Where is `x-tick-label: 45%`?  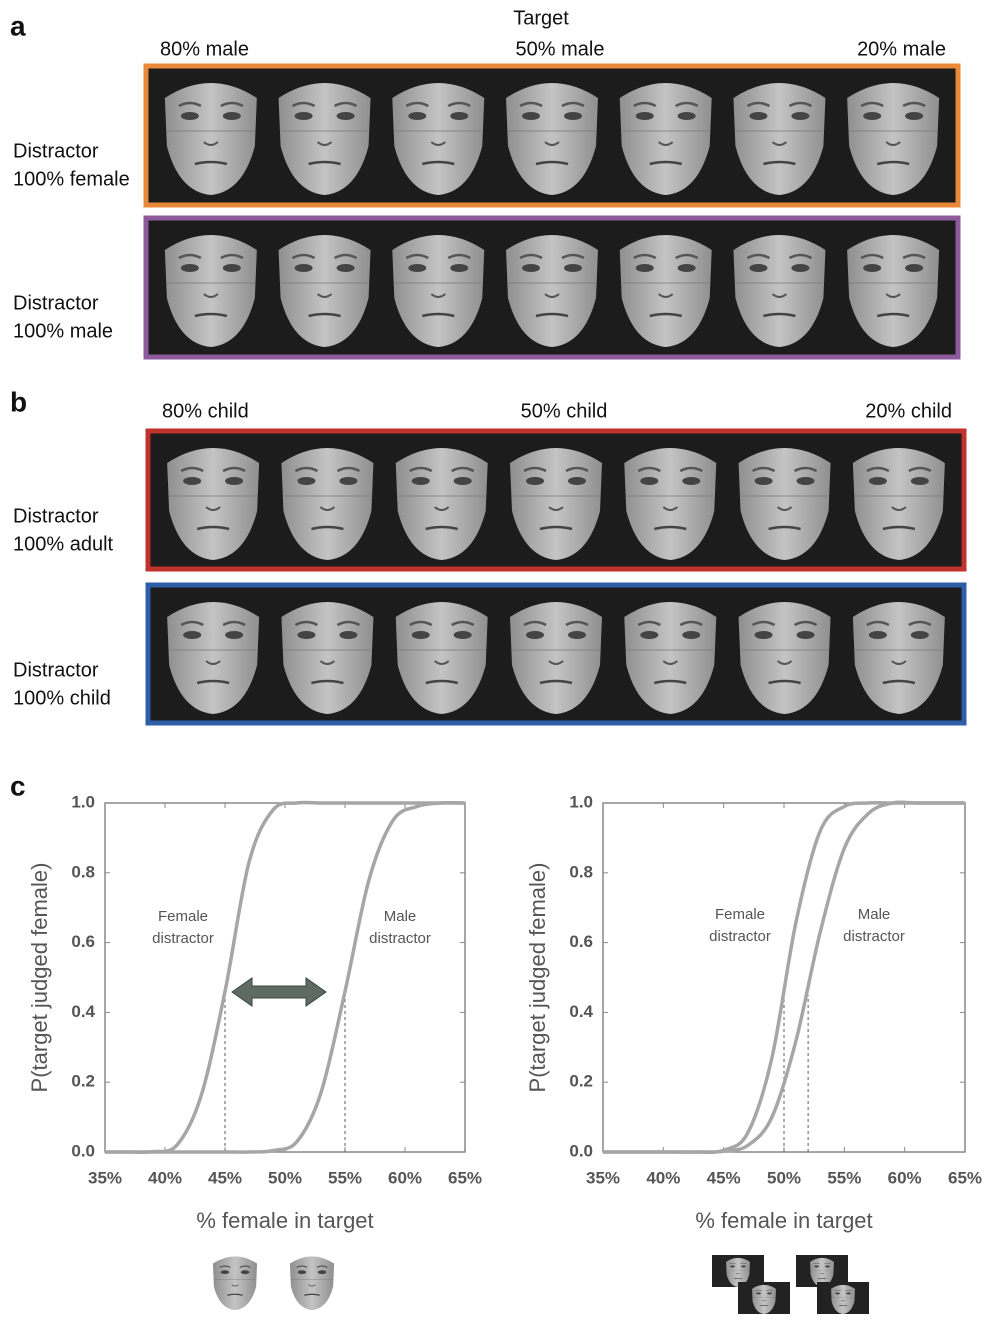
x-tick-label: 45% is located at coordinates (225, 1177).